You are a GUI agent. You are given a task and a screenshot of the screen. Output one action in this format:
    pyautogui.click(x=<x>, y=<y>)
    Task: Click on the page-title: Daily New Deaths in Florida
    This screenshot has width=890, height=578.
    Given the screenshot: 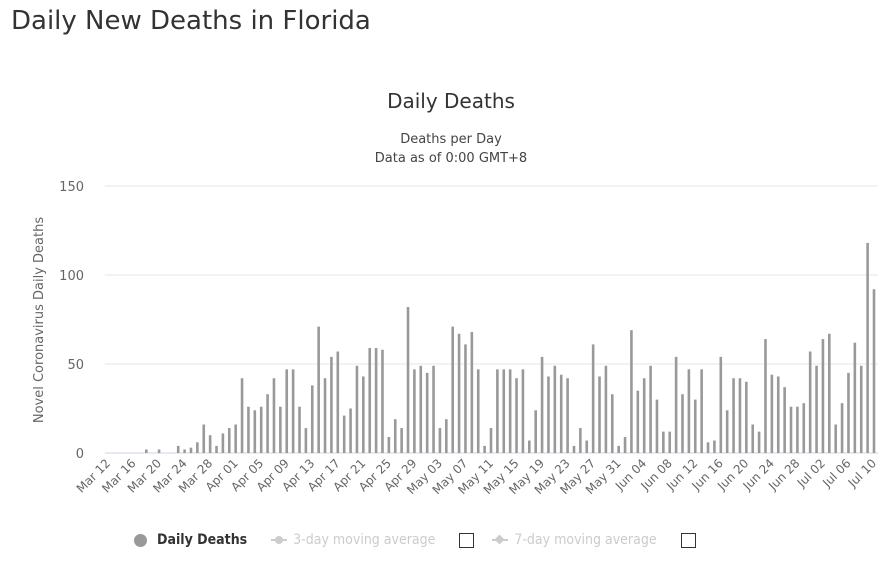 What is the action you would take?
    pyautogui.click(x=191, y=21)
    